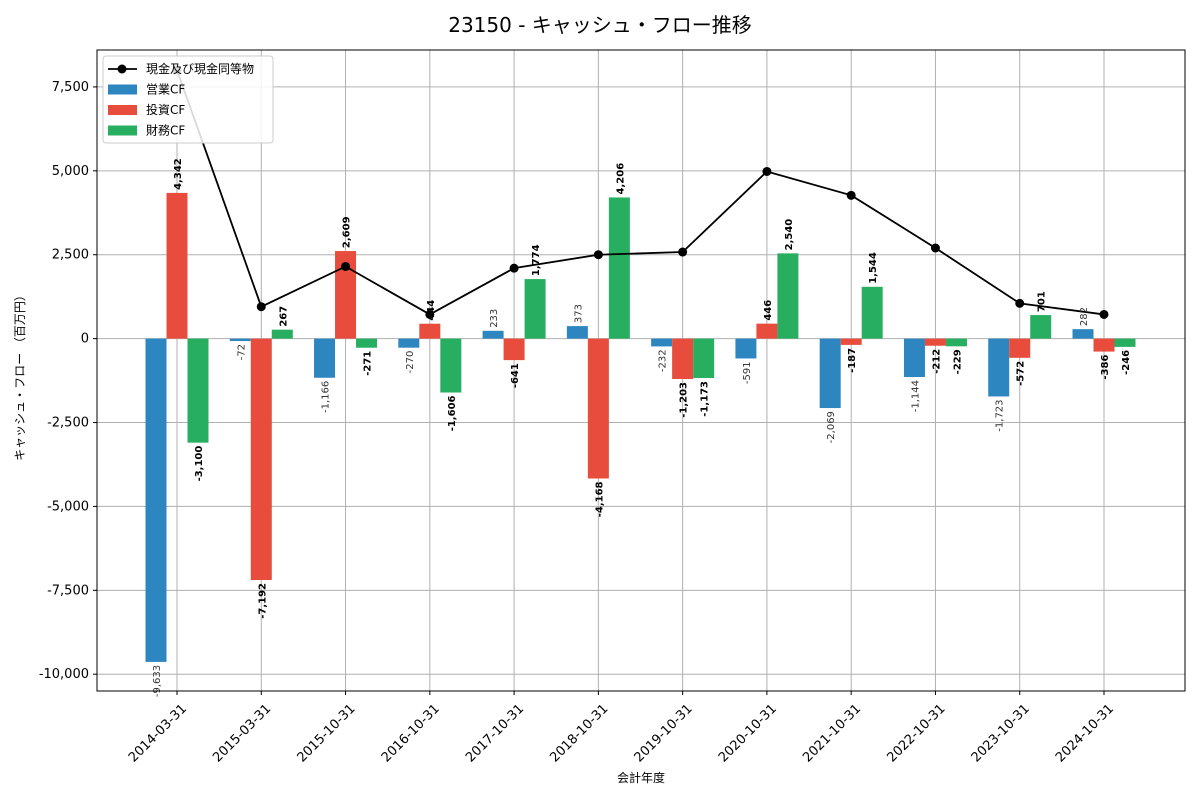 This screenshot has width=1200, height=804. What do you see at coordinates (1042, 301) in the screenshot?
I see `bar-value-label: 701` at bounding box center [1042, 301].